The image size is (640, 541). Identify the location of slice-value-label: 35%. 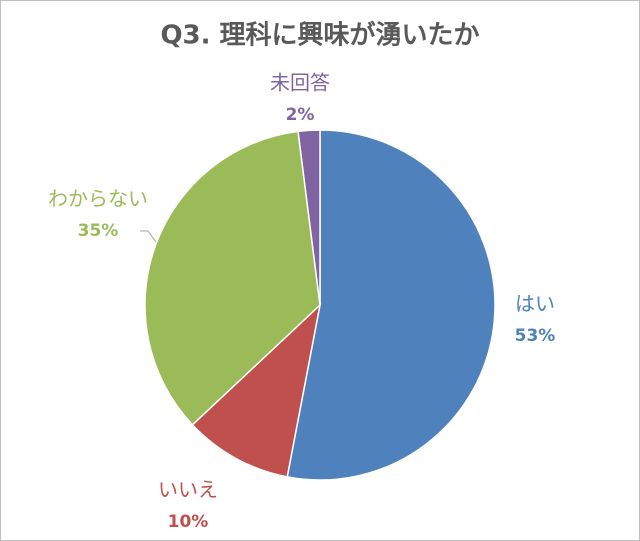
(98, 231).